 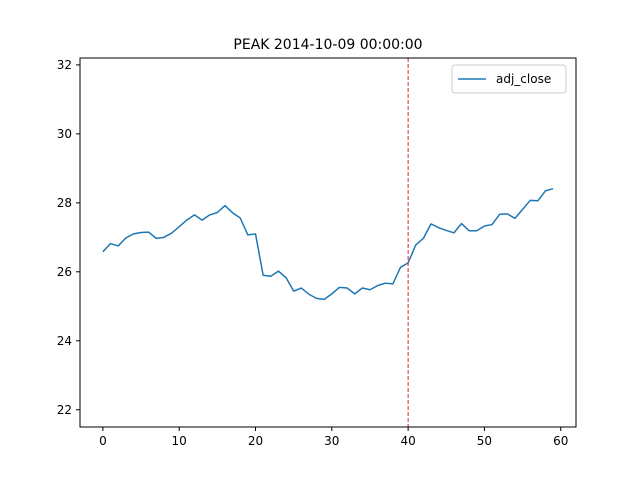 I want to click on legend-box, so click(x=509, y=79).